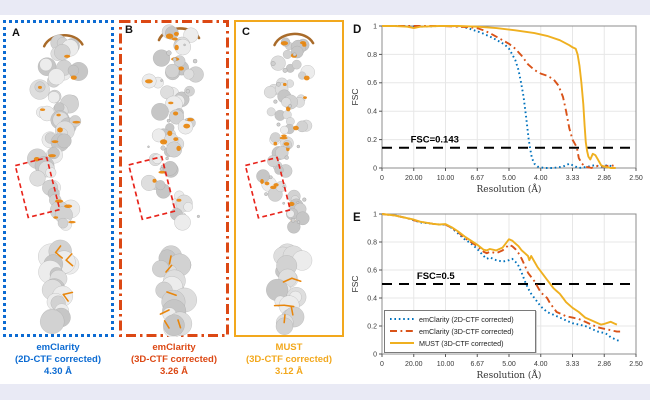  Describe the element at coordinates (58, 347) in the screenshot. I see `panel-a-caption-method: emClarity` at that location.